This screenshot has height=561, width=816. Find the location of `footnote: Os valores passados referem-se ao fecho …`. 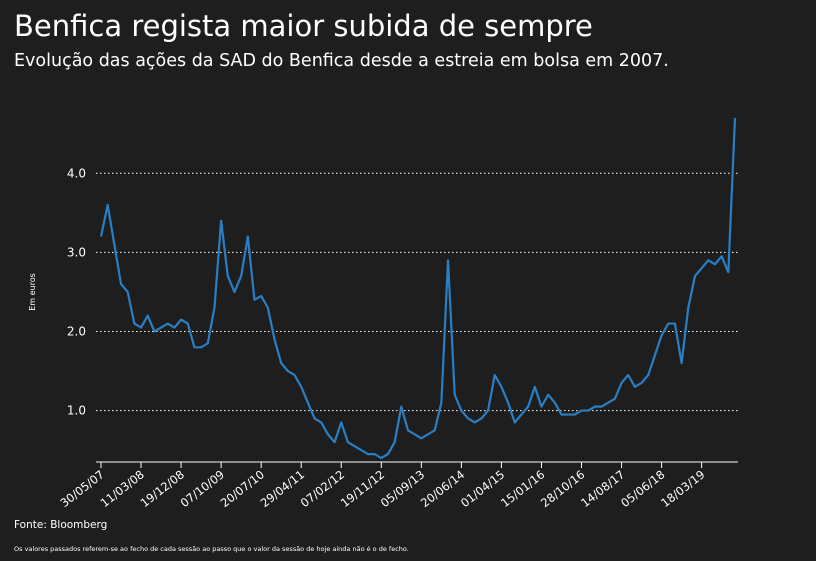

footnote: Os valores passados referem-se ao fecho … is located at coordinates (211, 549).